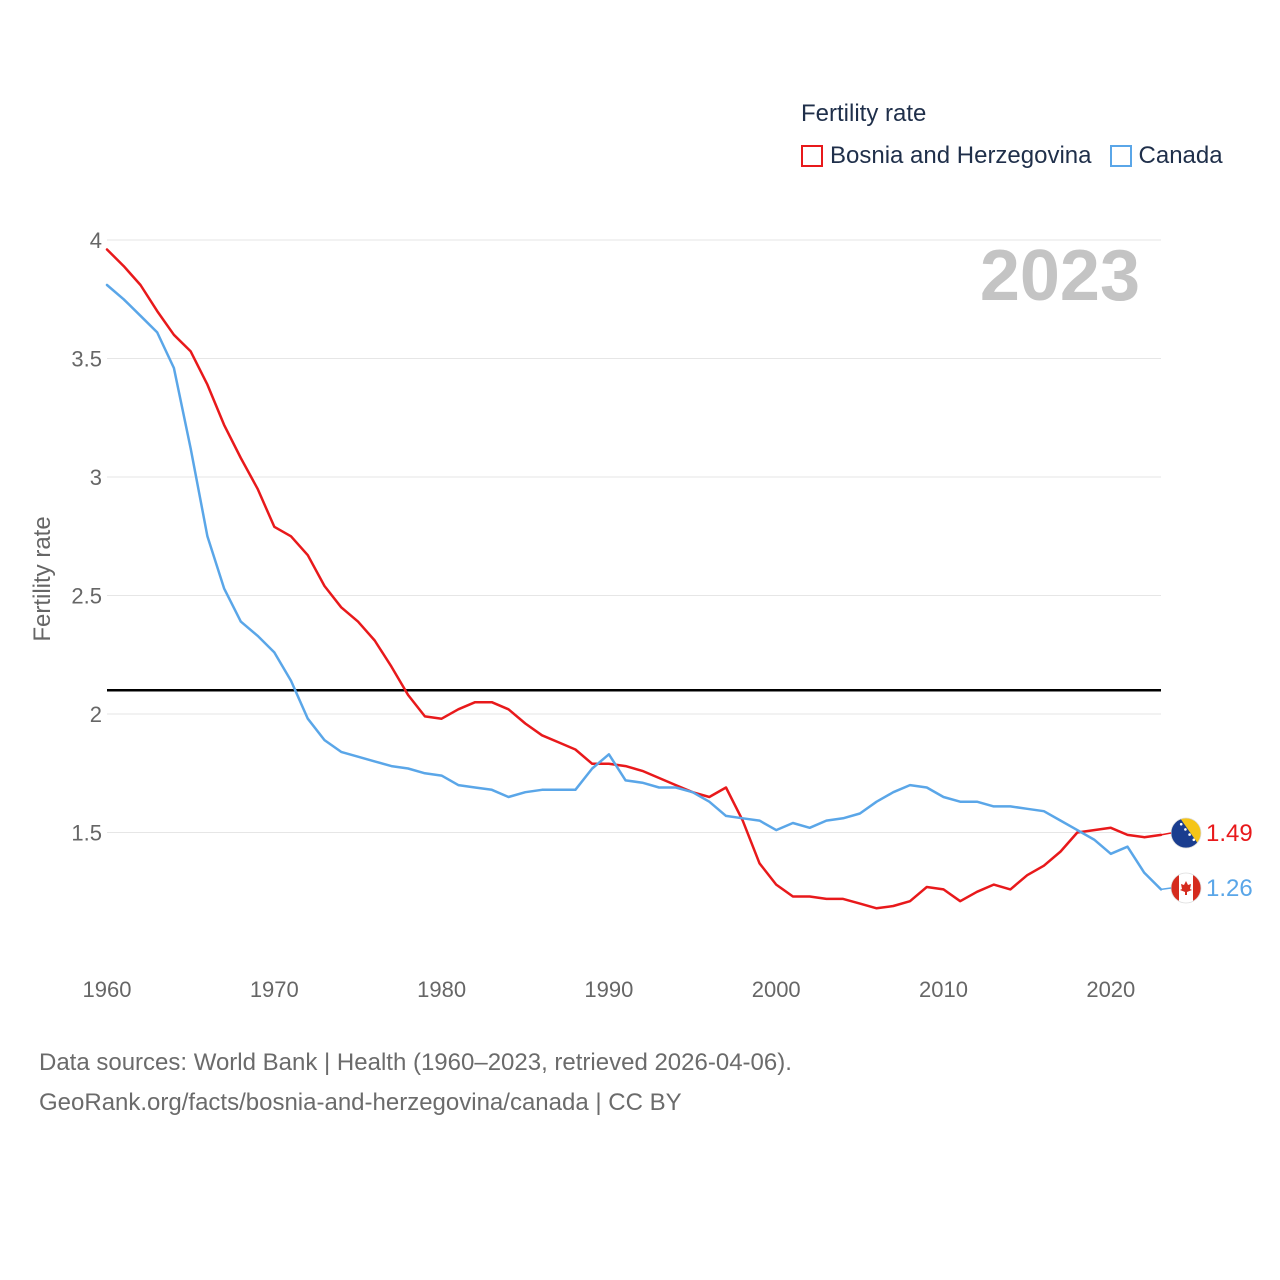  What do you see at coordinates (441, 989) in the screenshot?
I see `x-tick-label: 1980` at bounding box center [441, 989].